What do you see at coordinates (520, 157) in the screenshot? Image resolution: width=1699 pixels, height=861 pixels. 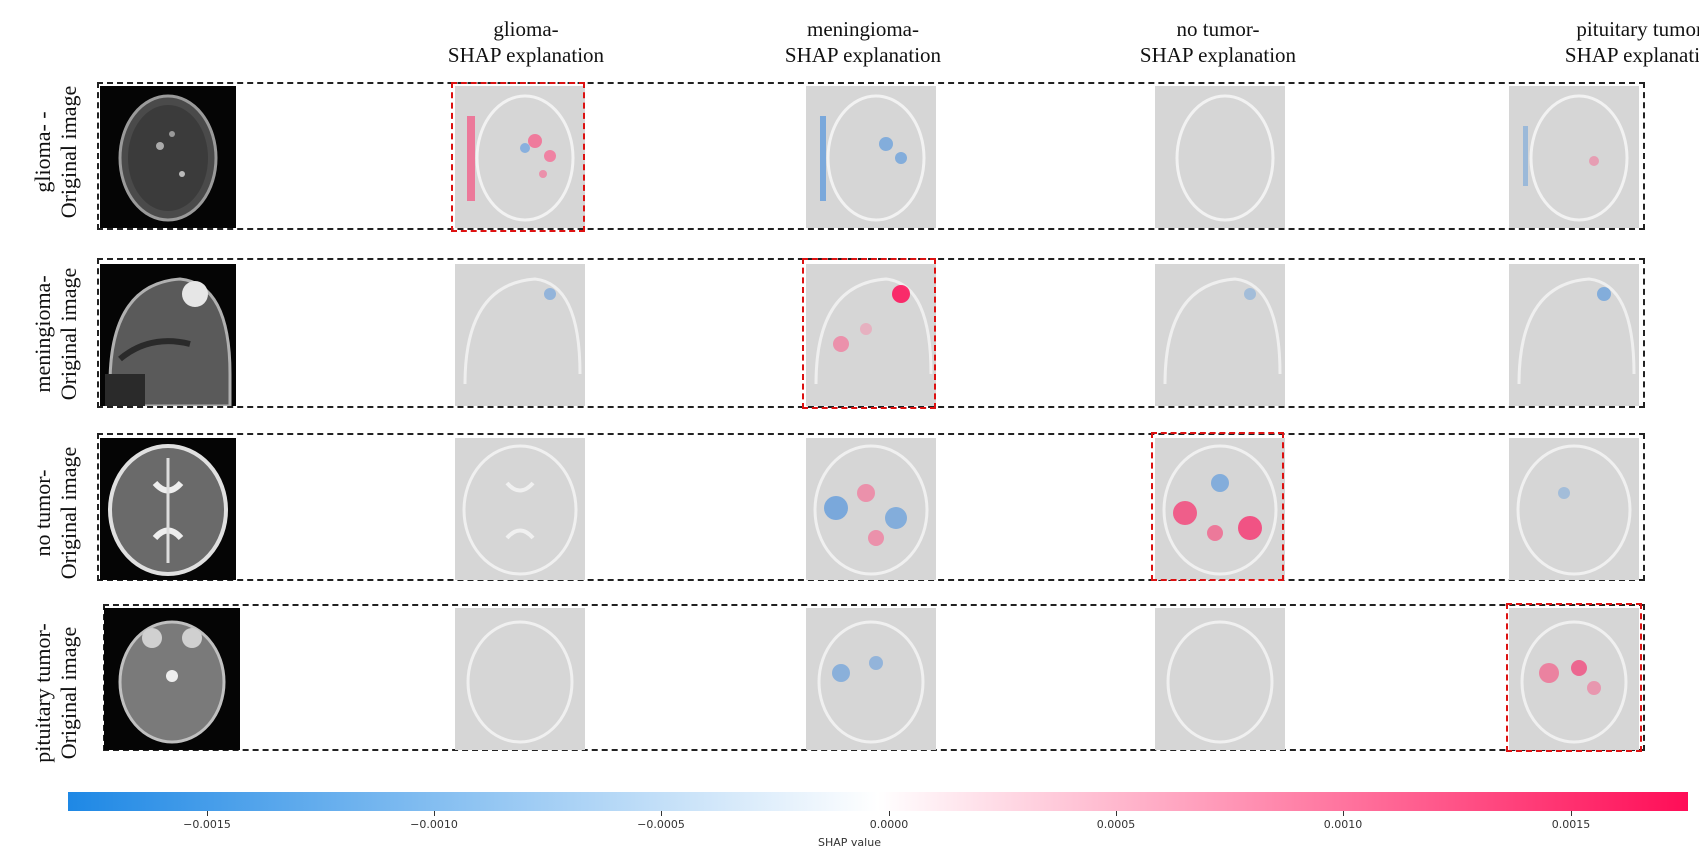 I see `shap-map-glioma-glioma` at bounding box center [520, 157].